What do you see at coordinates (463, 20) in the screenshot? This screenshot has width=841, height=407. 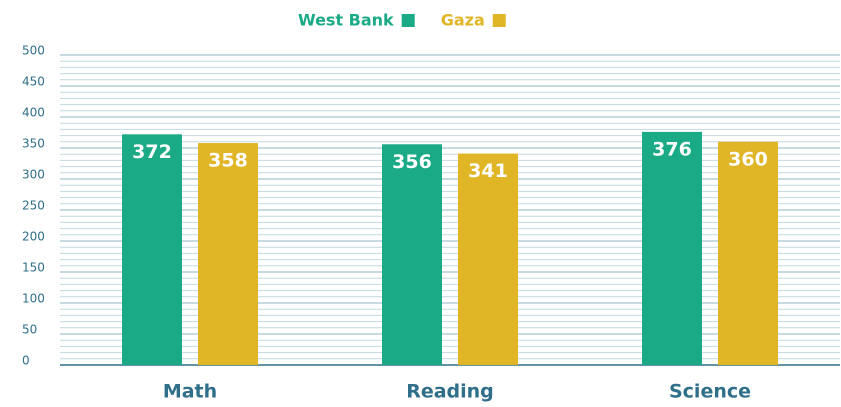 I see `legend-label: Gaza` at bounding box center [463, 20].